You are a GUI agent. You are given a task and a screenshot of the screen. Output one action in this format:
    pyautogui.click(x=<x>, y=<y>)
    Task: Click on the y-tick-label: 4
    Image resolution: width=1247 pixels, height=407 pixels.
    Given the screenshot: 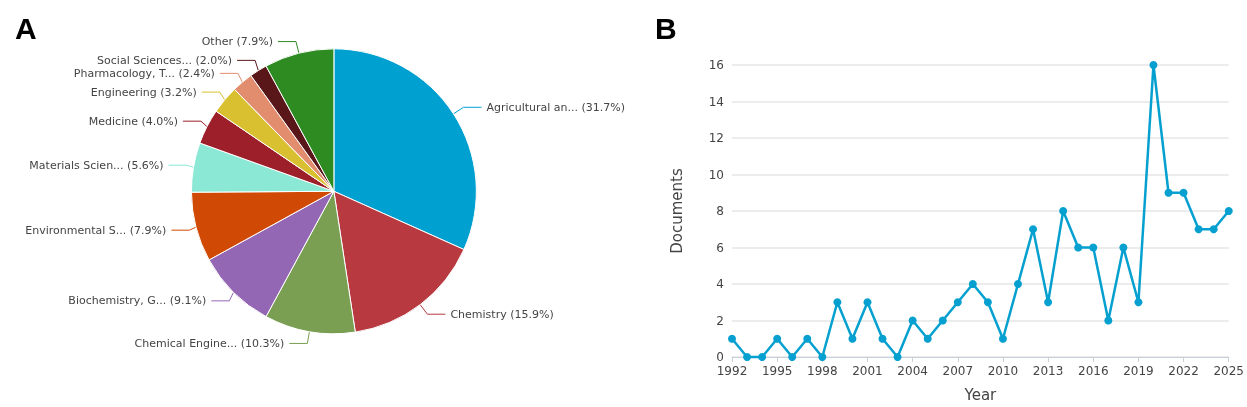 What is the action you would take?
    pyautogui.click(x=720, y=284)
    